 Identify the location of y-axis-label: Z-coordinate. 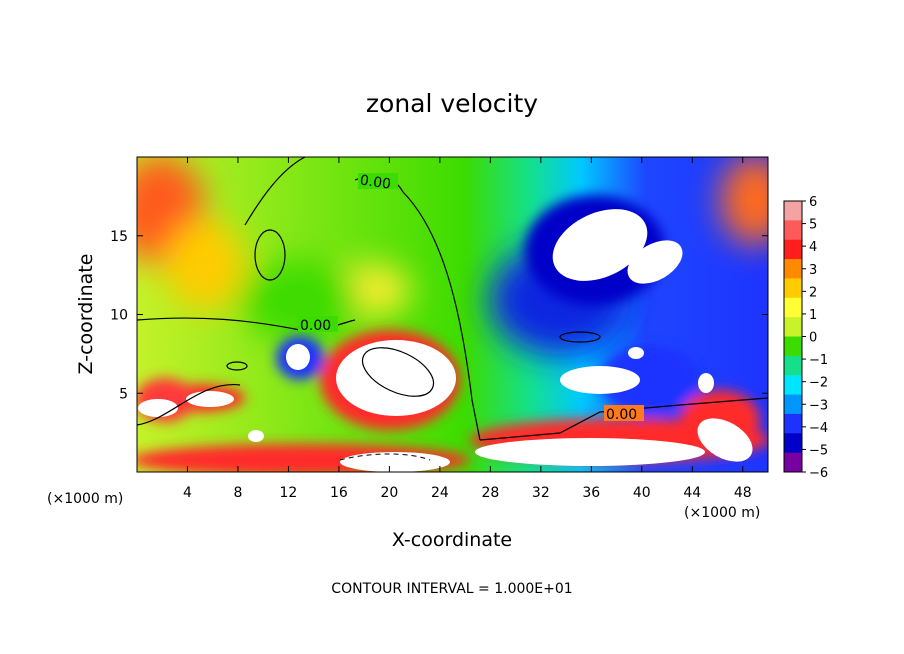
(86, 314).